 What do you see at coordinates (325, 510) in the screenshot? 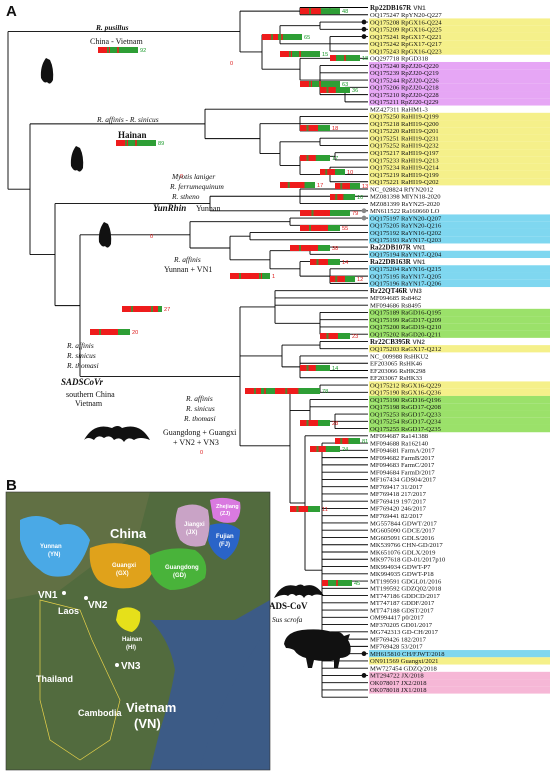
I see `support-value: 11` at bounding box center [325, 510].